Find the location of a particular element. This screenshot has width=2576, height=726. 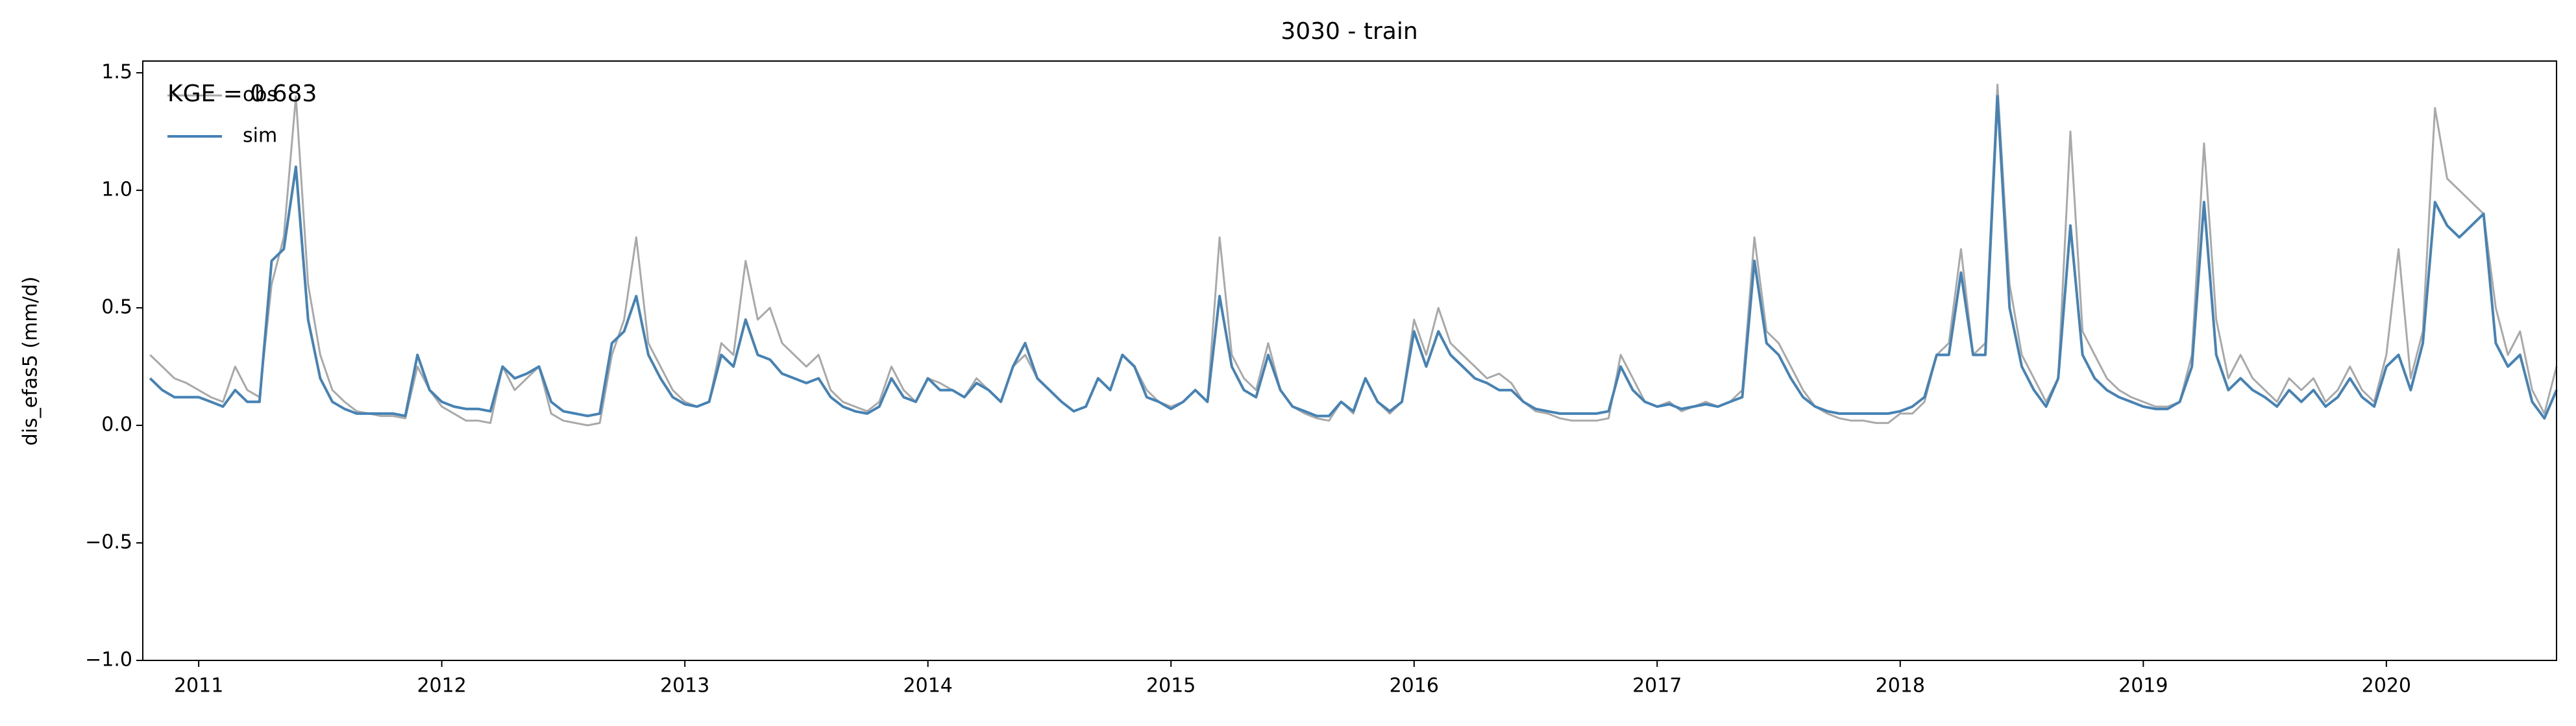

x-tick-label: 2012 is located at coordinates (441, 686).